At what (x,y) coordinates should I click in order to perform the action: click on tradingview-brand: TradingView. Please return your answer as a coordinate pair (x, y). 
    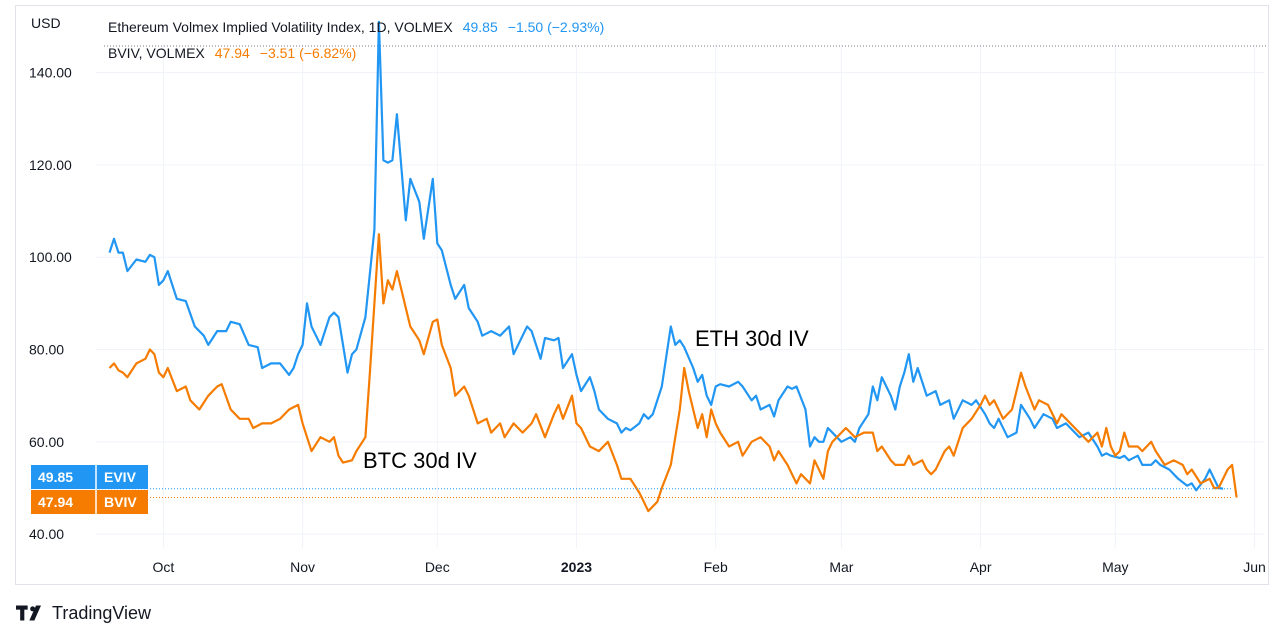
    Looking at the image, I should click on (83, 613).